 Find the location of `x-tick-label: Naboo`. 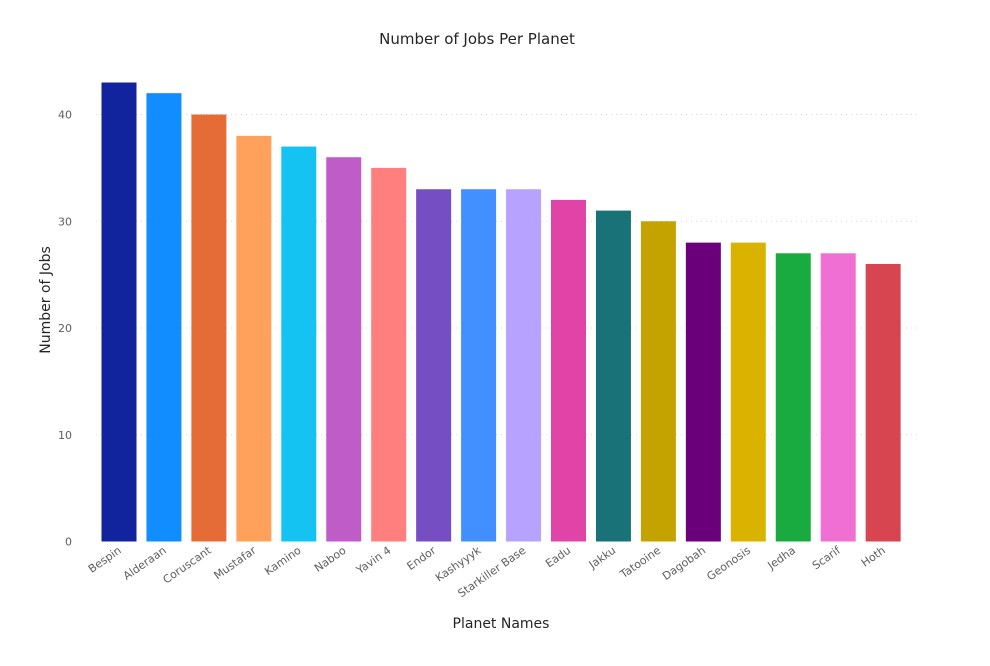

x-tick-label: Naboo is located at coordinates (330, 559).